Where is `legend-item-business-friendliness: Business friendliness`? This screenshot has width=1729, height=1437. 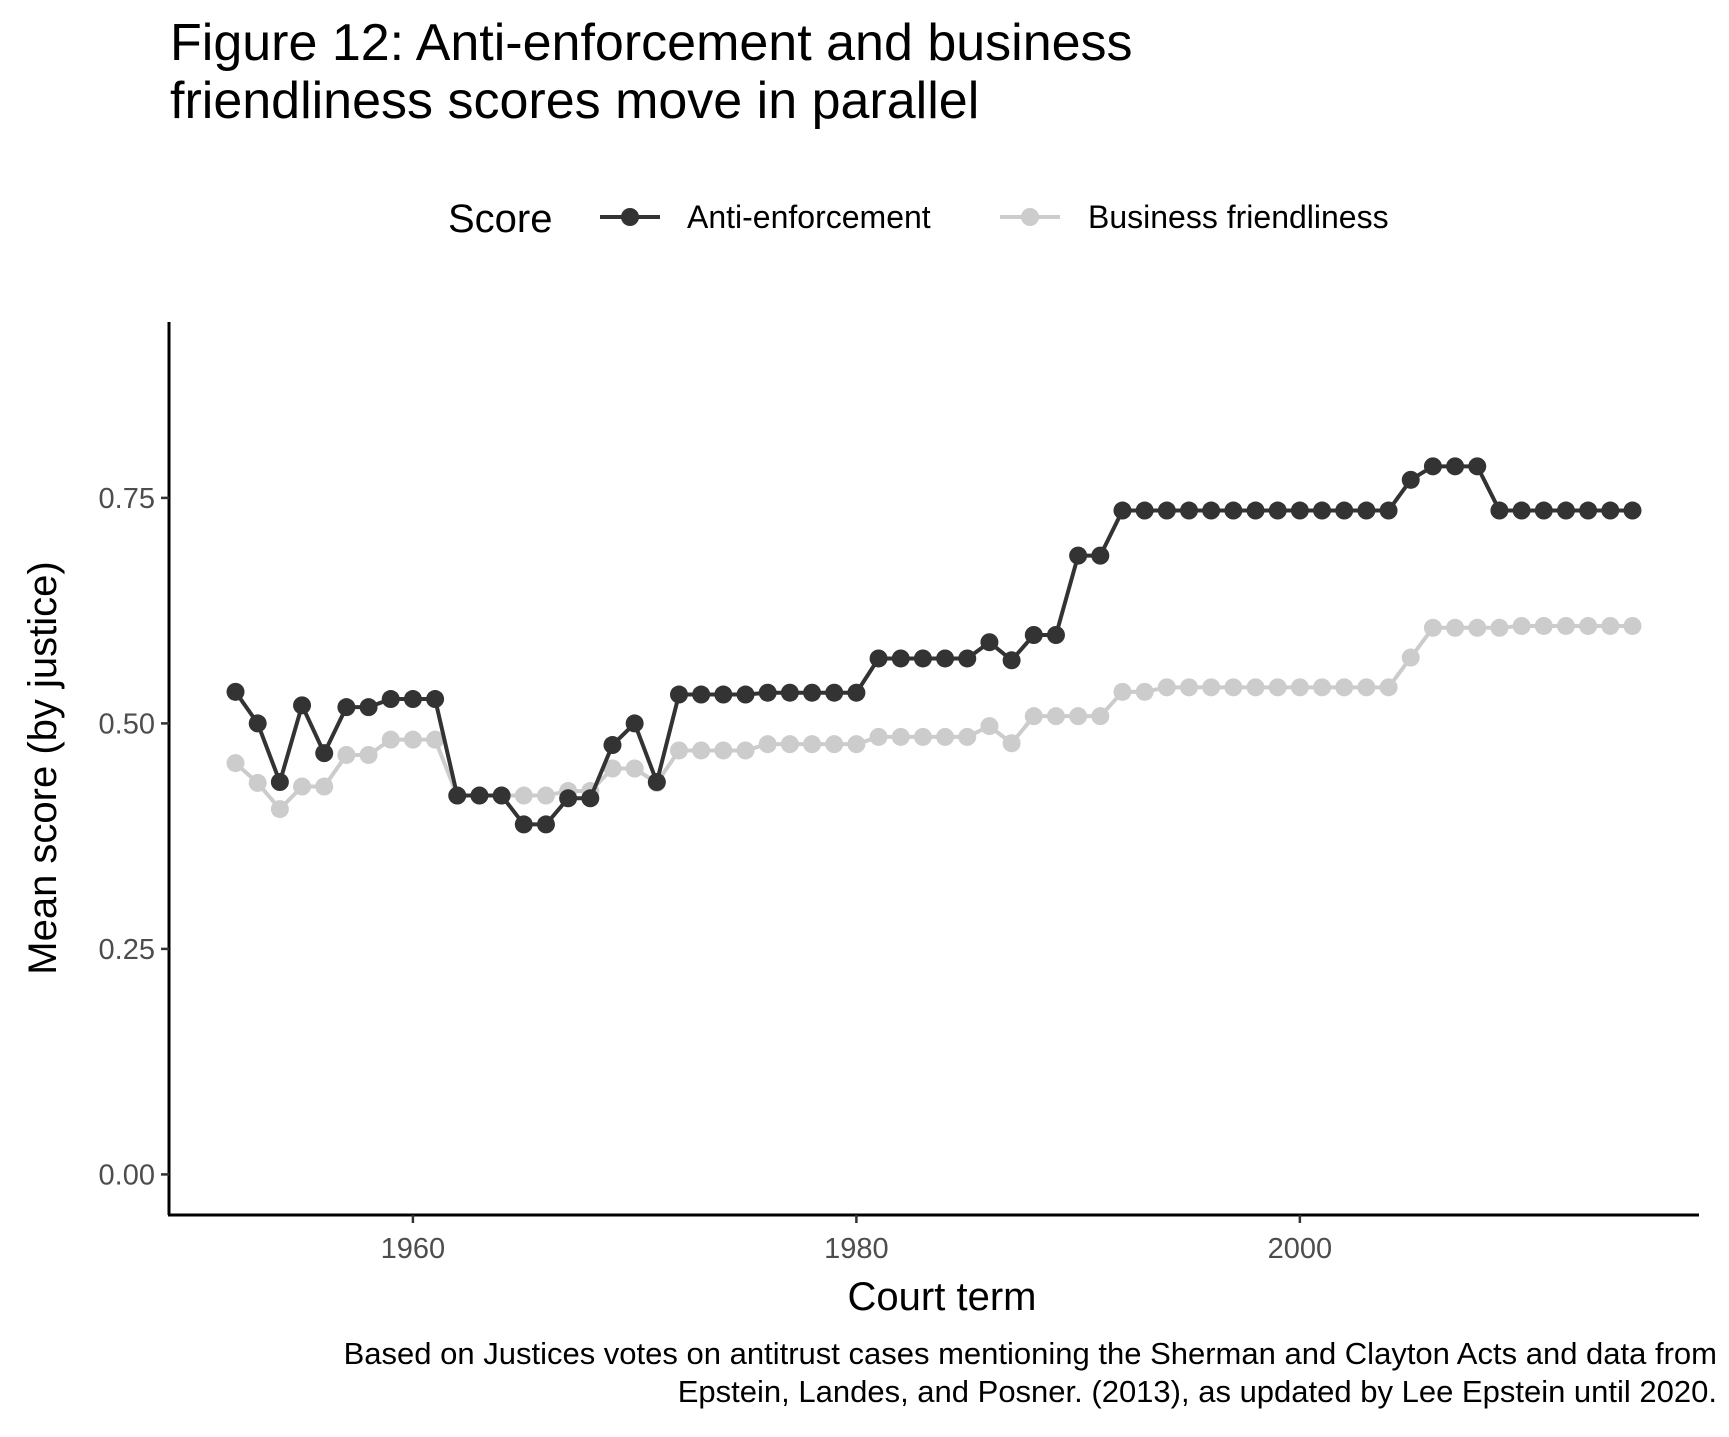
legend-item-business-friendliness: Business friendliness is located at coordinates (1194, 217).